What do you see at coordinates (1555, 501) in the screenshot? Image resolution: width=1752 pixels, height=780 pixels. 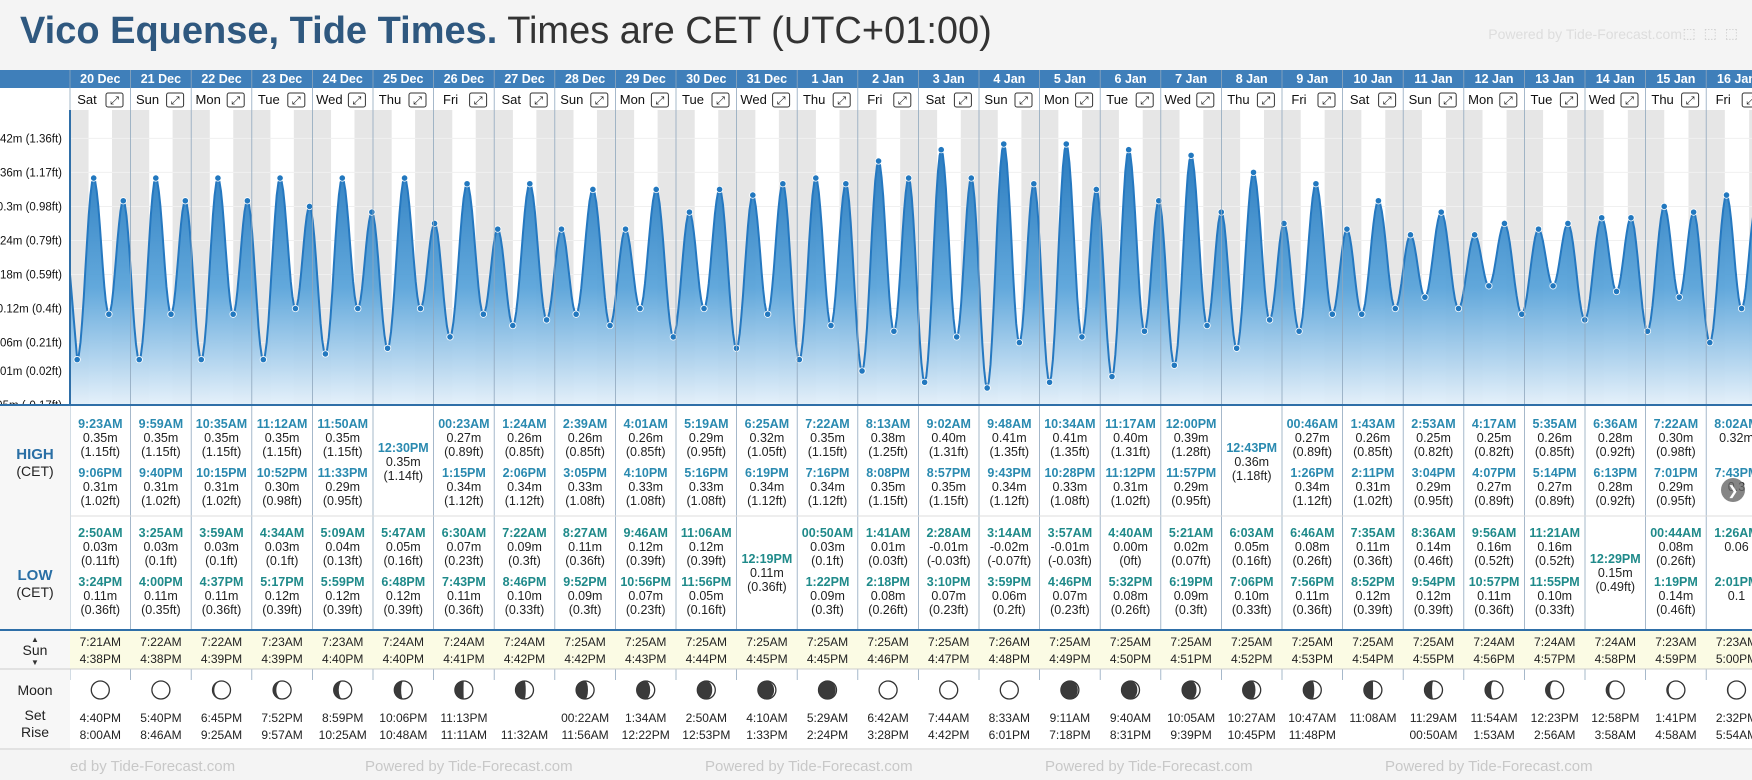 I see `high-tide-feet: (0.89ft)` at bounding box center [1555, 501].